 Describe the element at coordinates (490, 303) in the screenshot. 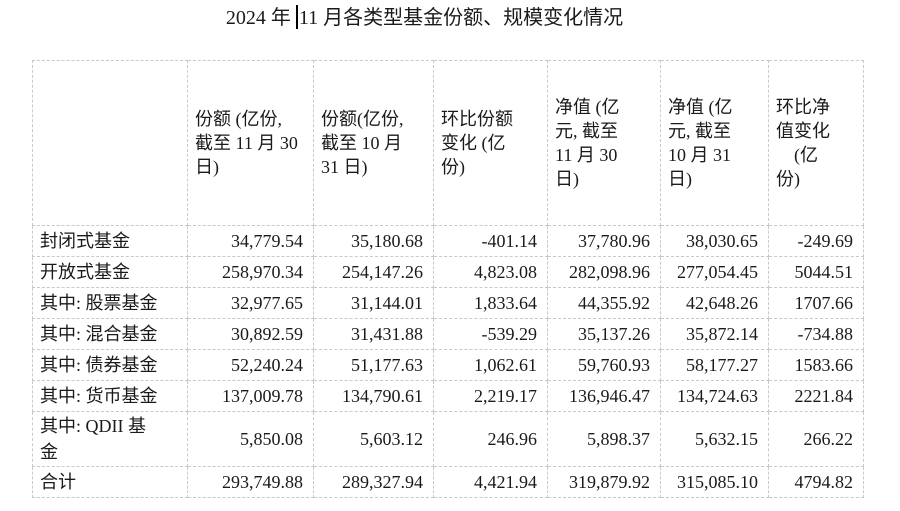

I see `value-cell: 1,833.64` at that location.